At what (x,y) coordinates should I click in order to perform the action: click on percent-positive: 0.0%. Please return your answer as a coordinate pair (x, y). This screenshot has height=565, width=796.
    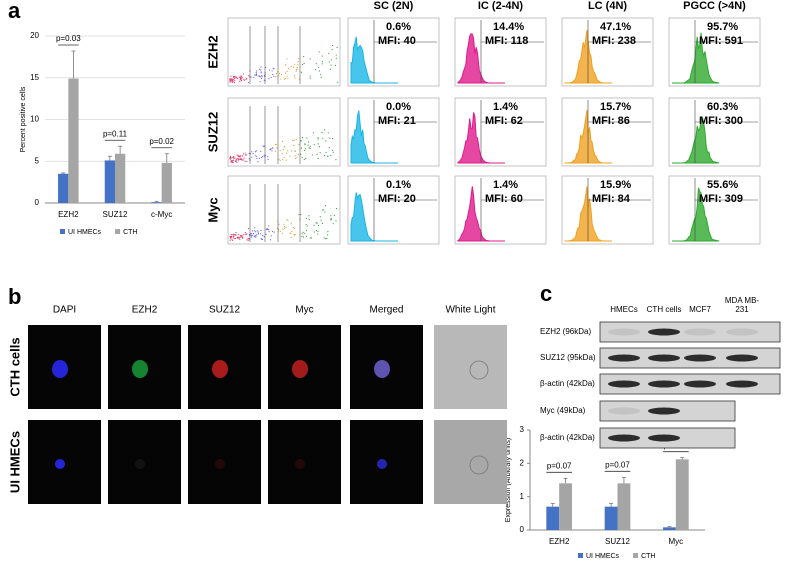
    Looking at the image, I should click on (398, 107).